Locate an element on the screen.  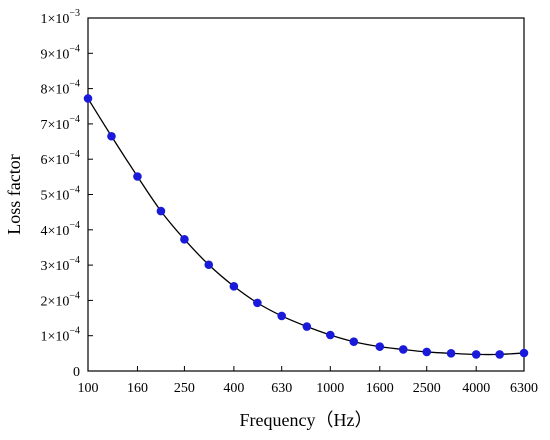
x-tick-label: 400 is located at coordinates (233, 388).